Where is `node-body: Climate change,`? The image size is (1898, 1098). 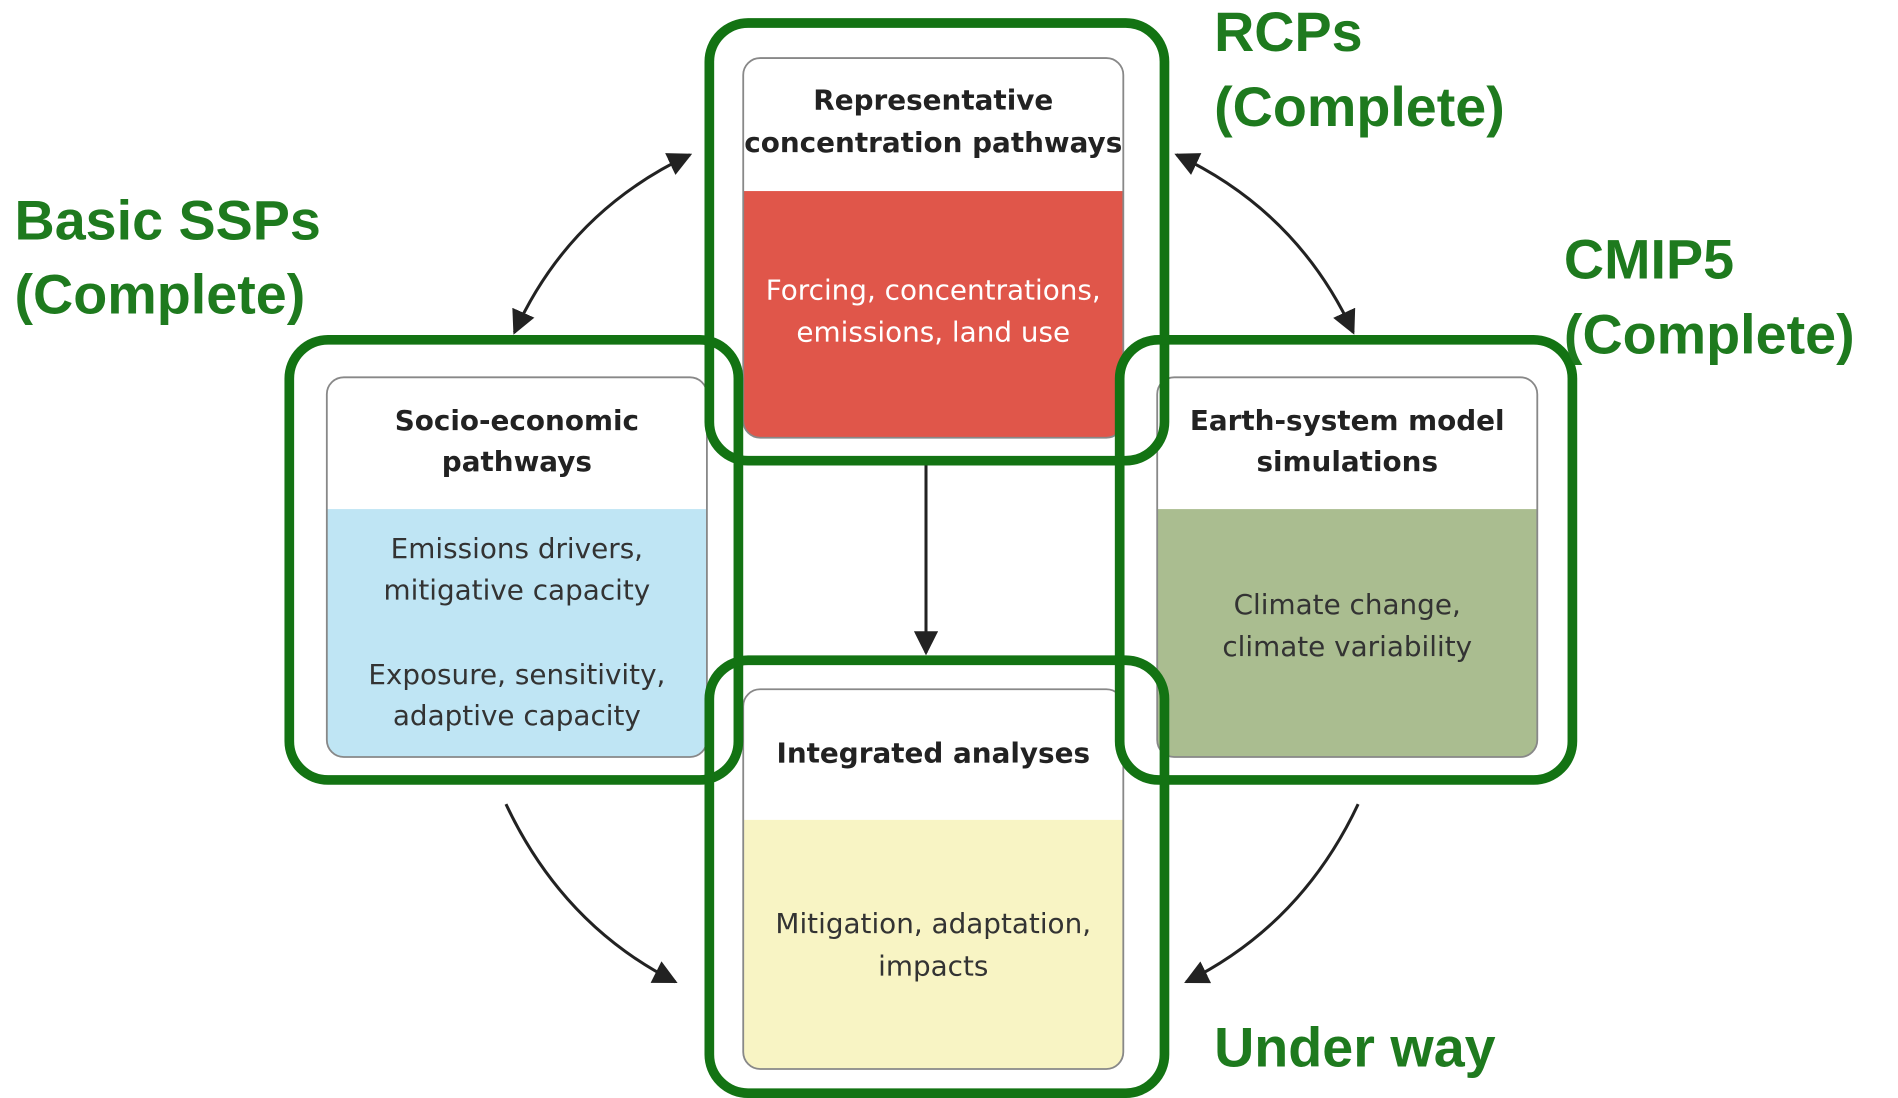
node-body: Climate change, is located at coordinates (1347, 604).